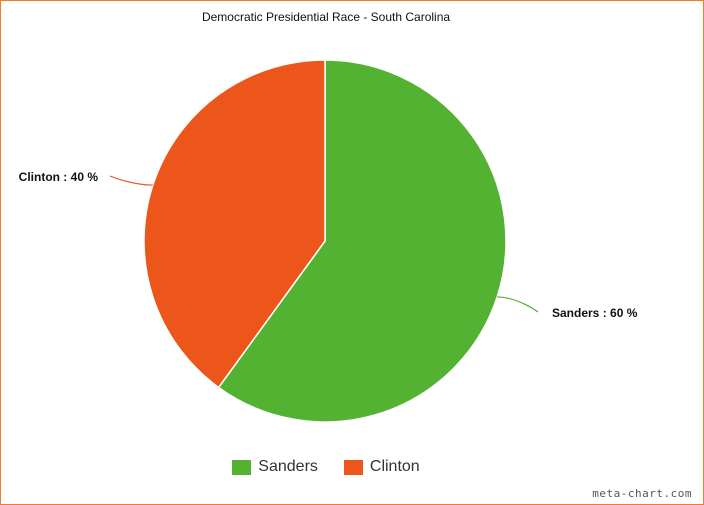  I want to click on leader-line-clinton, so click(131, 180).